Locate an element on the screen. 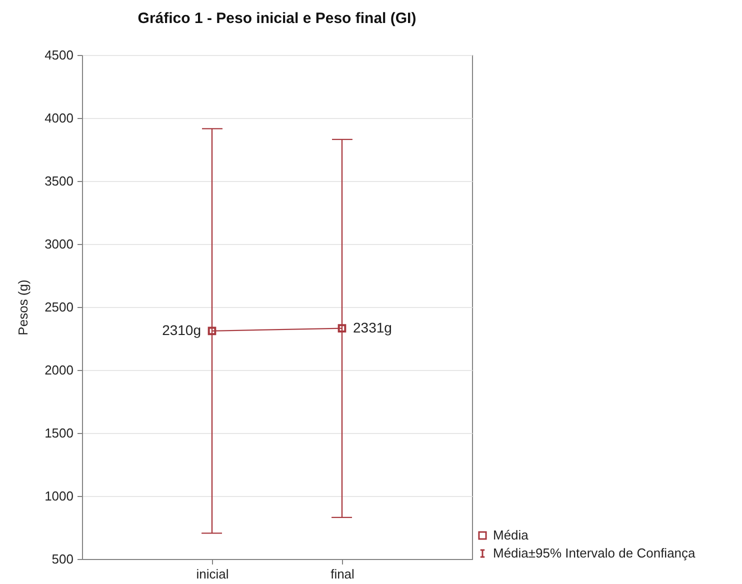 This screenshot has width=742, height=584. data-label: 2331g is located at coordinates (372, 327).